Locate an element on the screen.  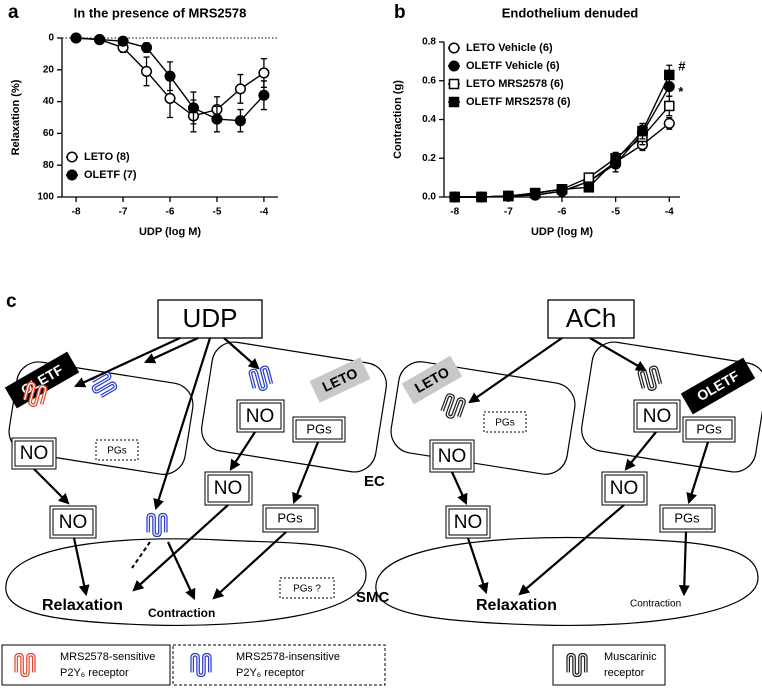
legend-label: LETO MRS2578 (6) is located at coordinates (515, 84).